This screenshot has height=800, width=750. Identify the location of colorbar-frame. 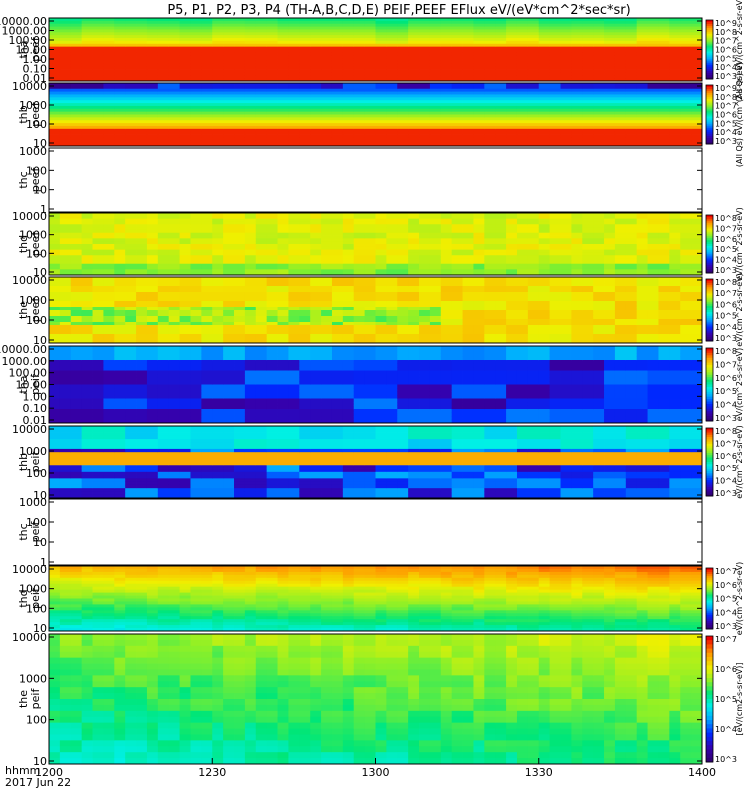
(709, 244).